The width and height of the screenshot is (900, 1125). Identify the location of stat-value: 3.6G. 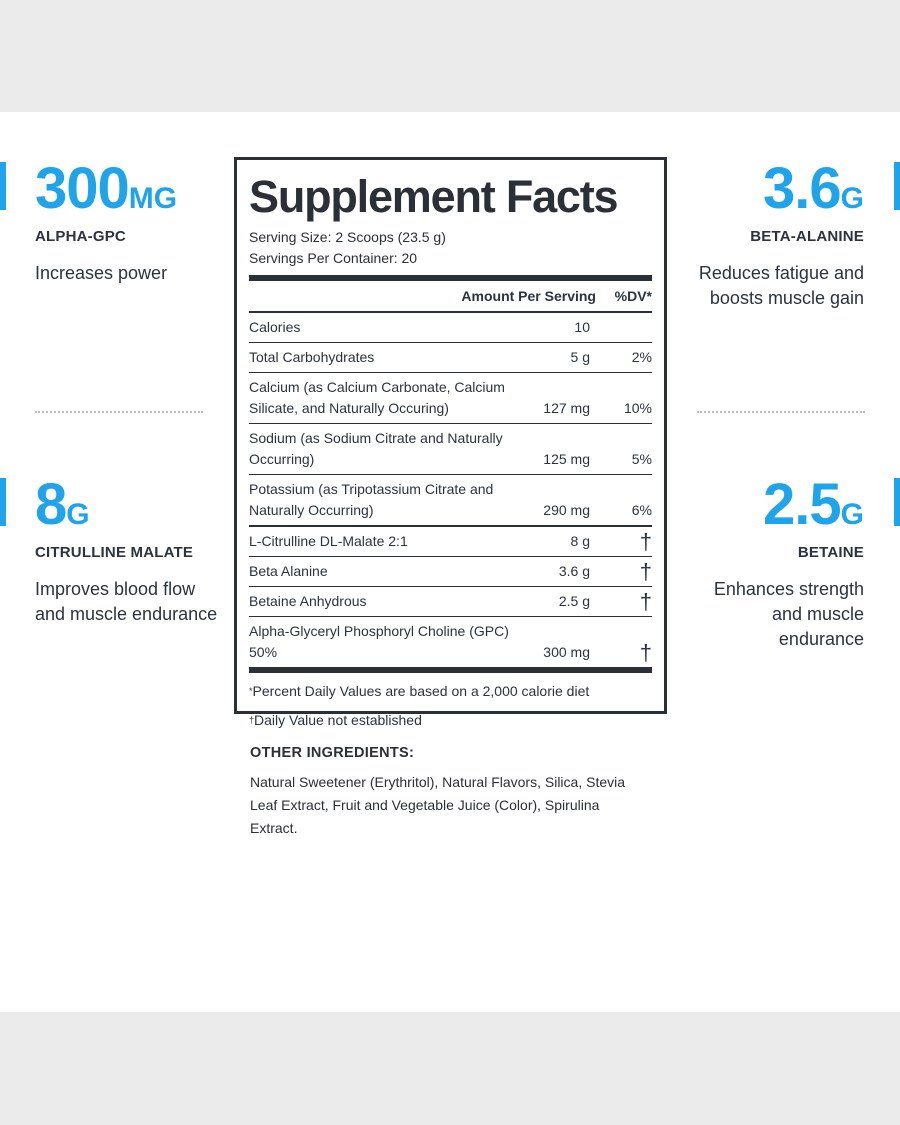
(813, 188).